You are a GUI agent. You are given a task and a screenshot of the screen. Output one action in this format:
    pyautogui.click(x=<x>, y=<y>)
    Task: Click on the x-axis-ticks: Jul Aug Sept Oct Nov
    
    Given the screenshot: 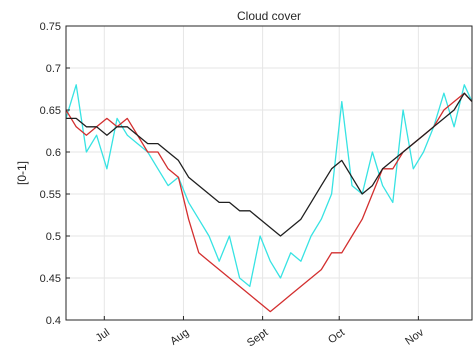 What is the action you would take?
    pyautogui.click(x=260, y=332)
    